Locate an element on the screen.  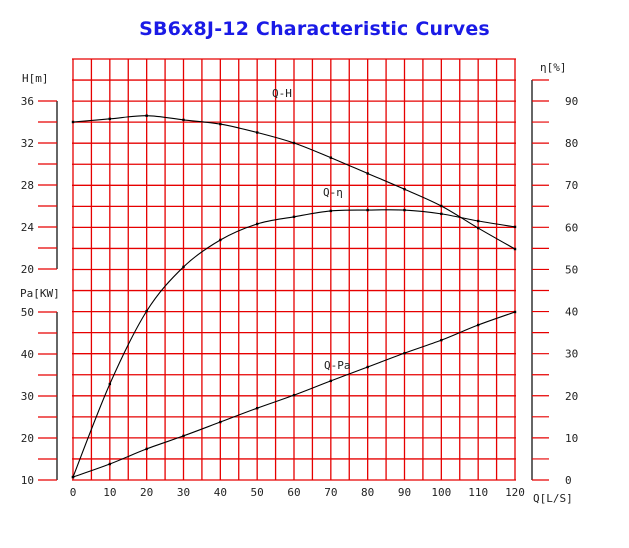
head-axis-title: H[m] is located at coordinates (35, 78).